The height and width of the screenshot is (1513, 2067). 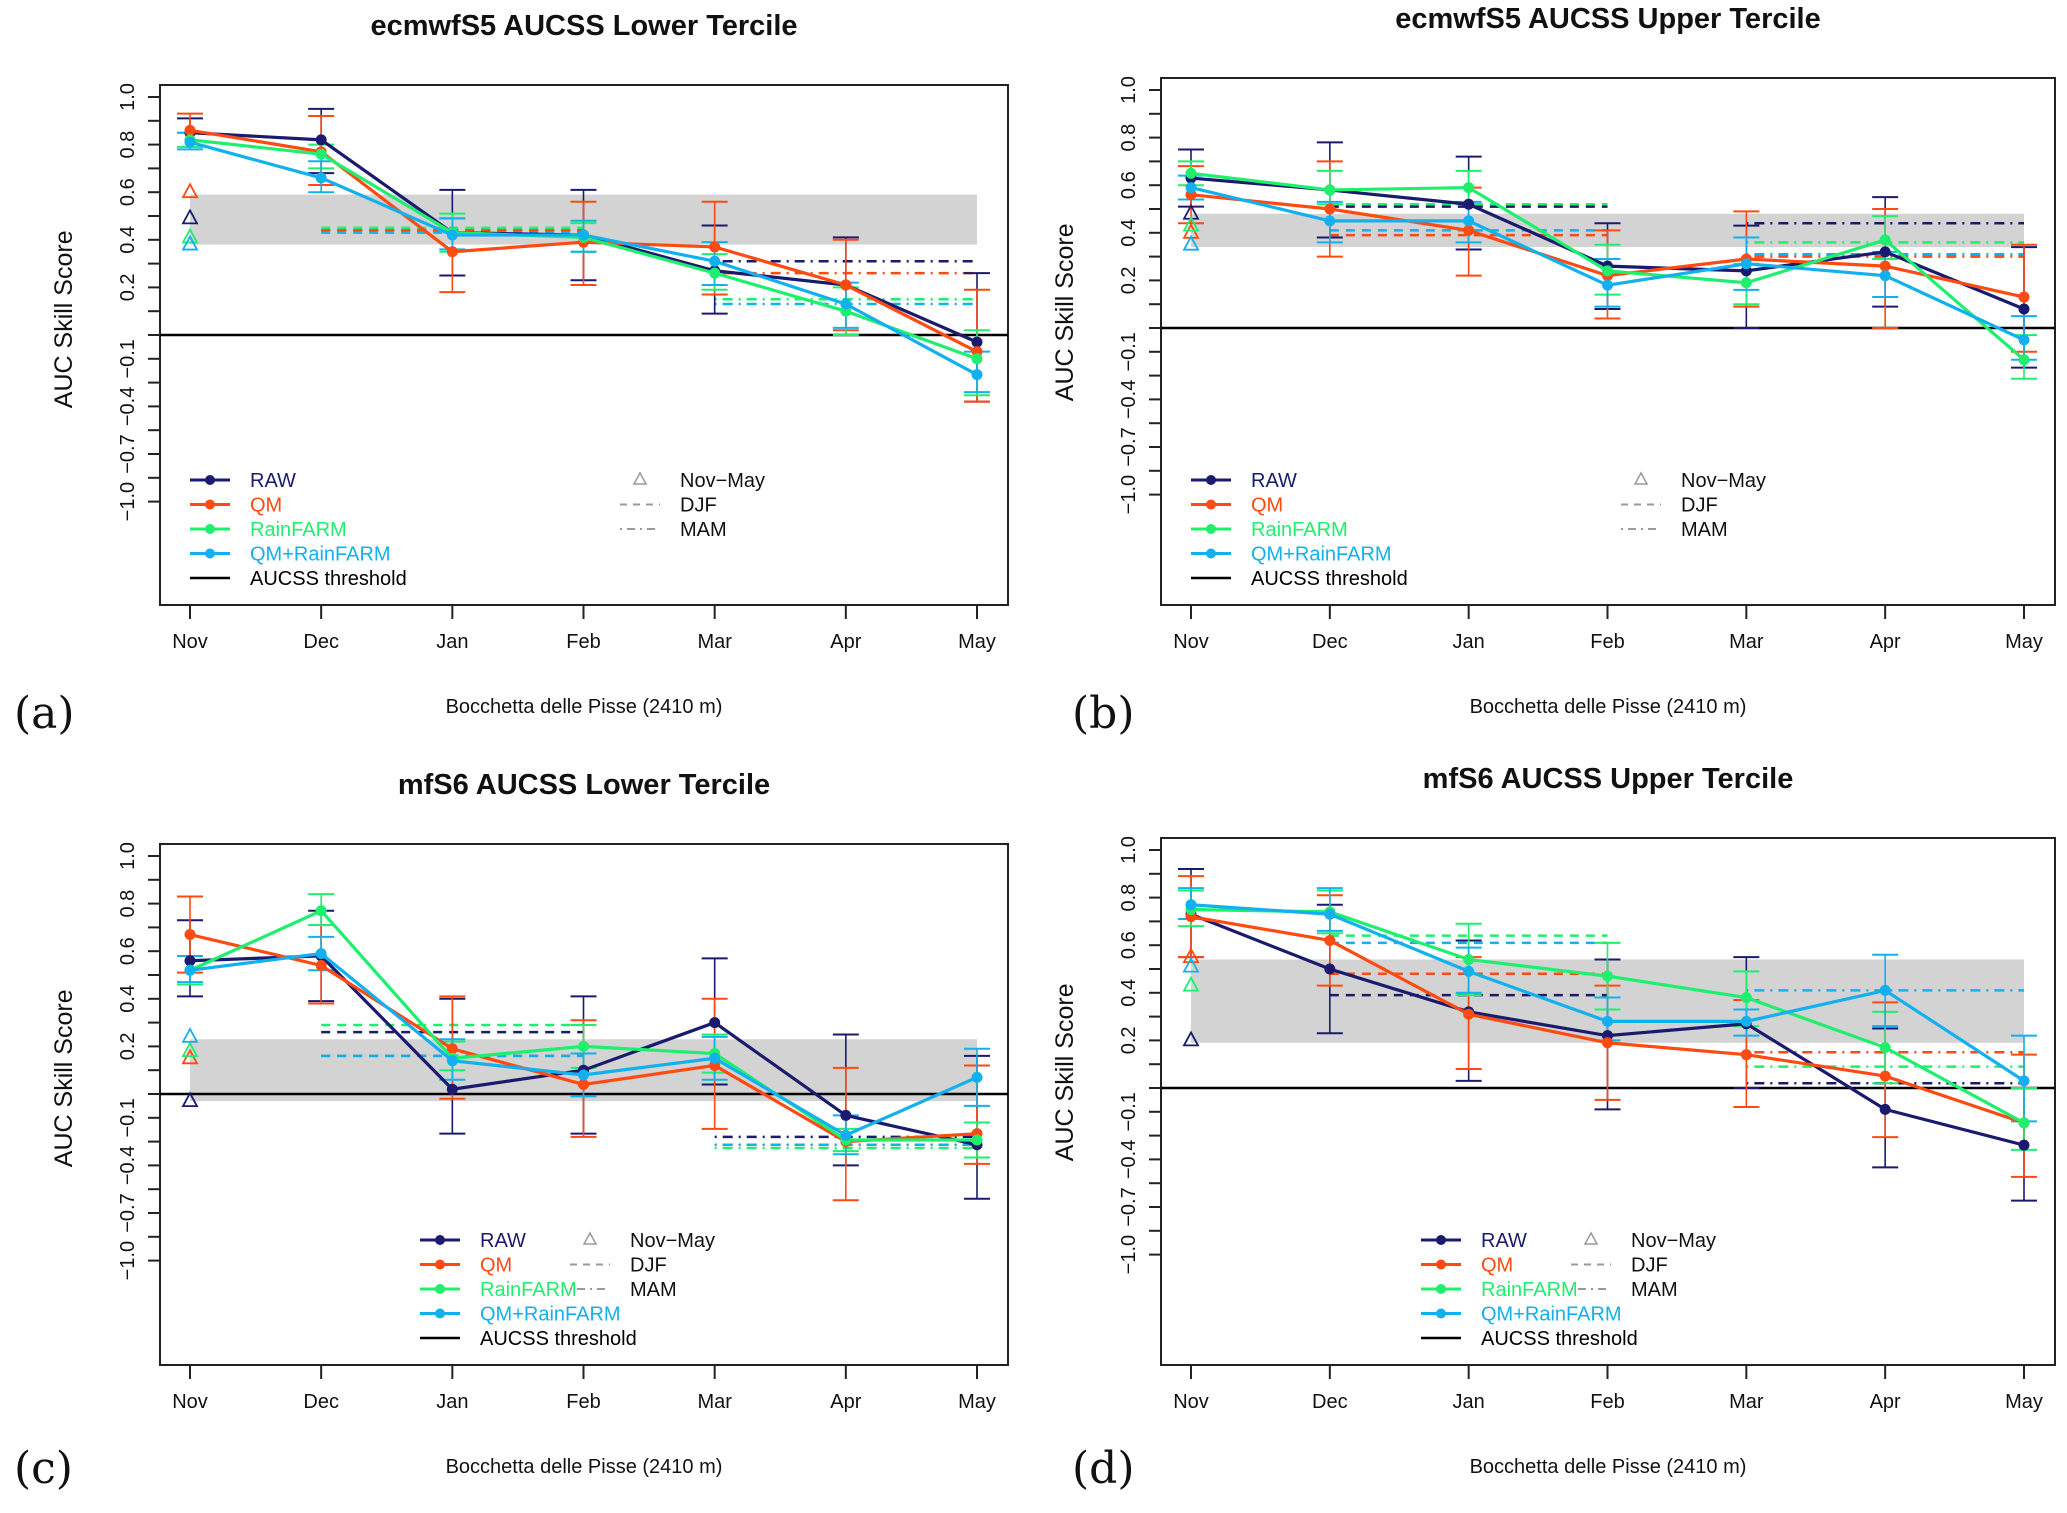 What do you see at coordinates (845, 642) in the screenshot?
I see `x-tick-label: Apr` at bounding box center [845, 642].